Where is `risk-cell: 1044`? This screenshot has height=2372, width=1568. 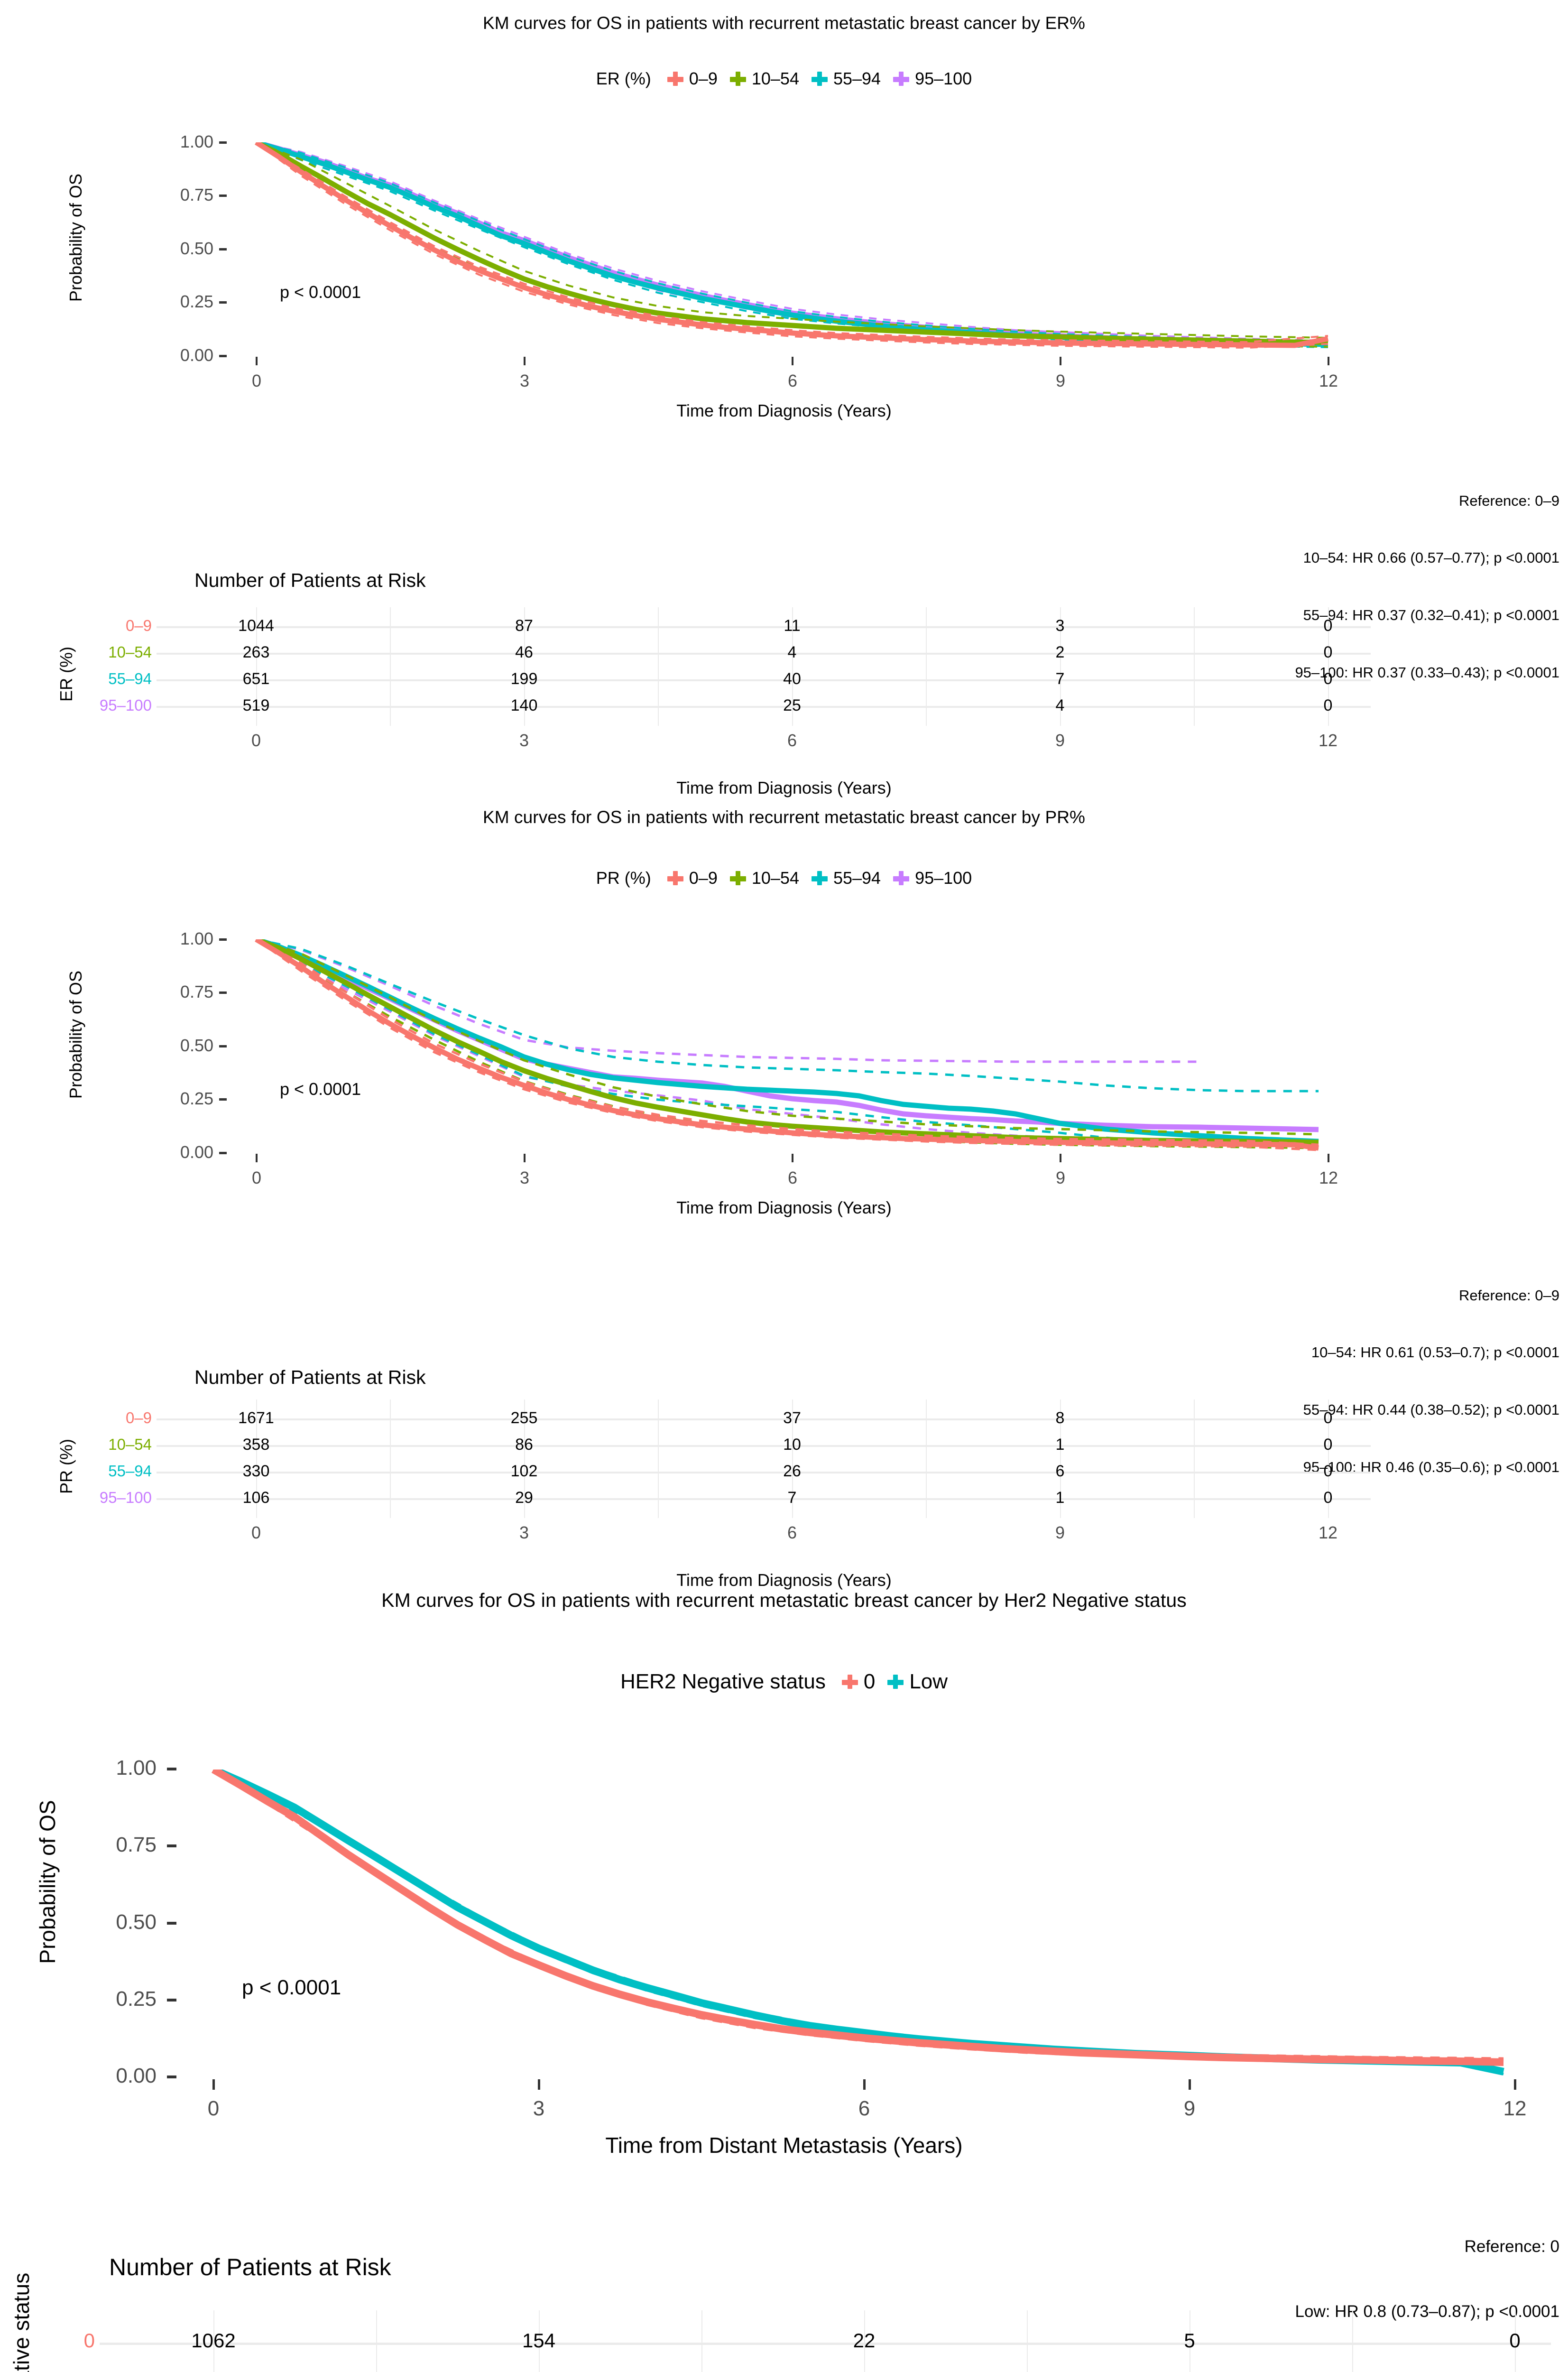
risk-cell: 1044 is located at coordinates (256, 626).